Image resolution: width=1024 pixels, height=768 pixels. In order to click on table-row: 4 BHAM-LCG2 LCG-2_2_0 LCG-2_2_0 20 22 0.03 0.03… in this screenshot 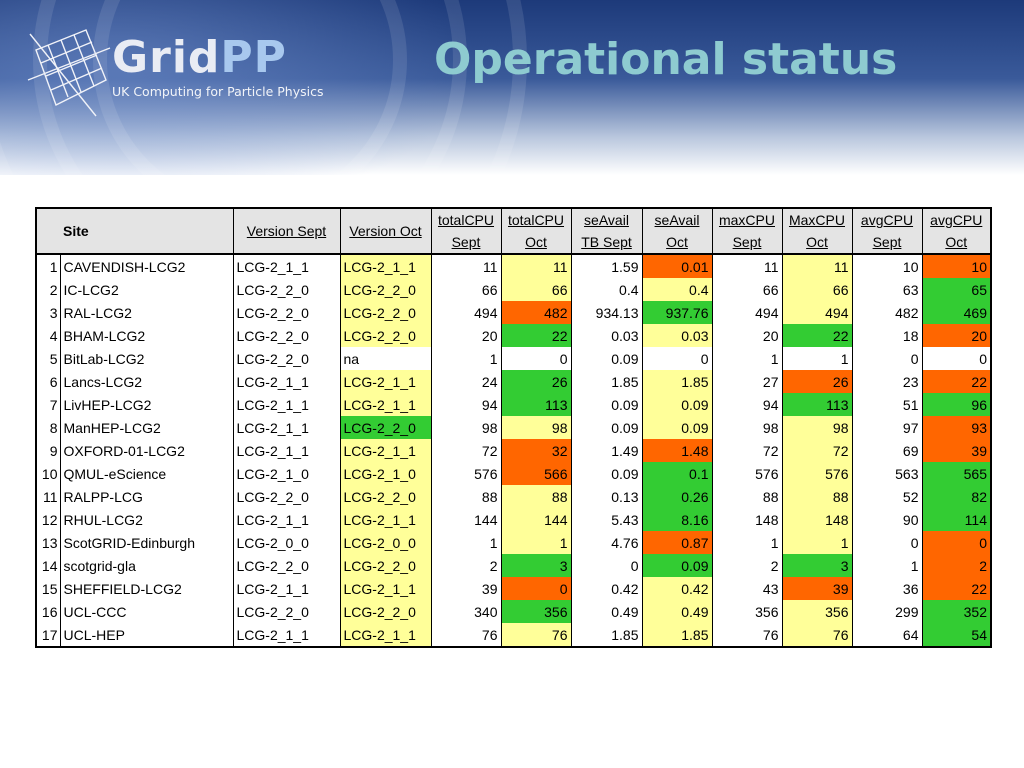, I will do `click(513, 335)`.